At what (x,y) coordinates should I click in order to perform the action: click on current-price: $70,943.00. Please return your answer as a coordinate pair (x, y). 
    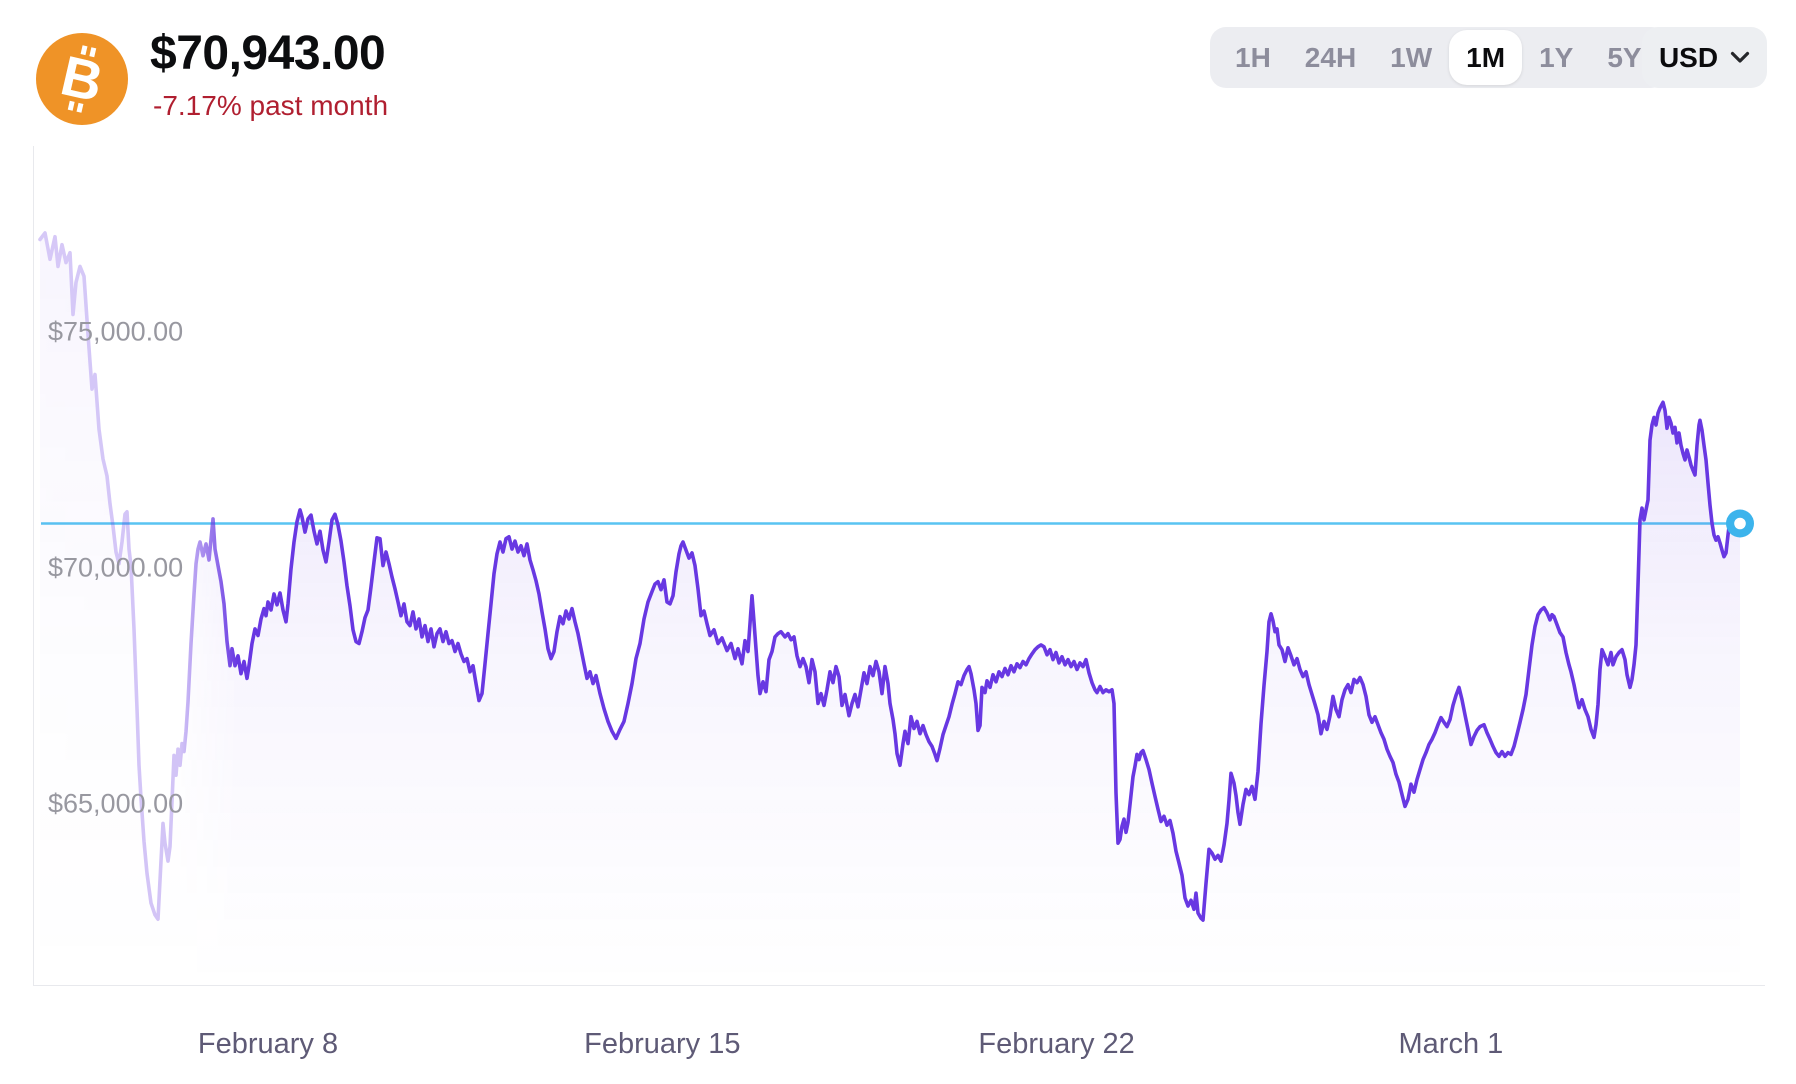
    Looking at the image, I should click on (268, 53).